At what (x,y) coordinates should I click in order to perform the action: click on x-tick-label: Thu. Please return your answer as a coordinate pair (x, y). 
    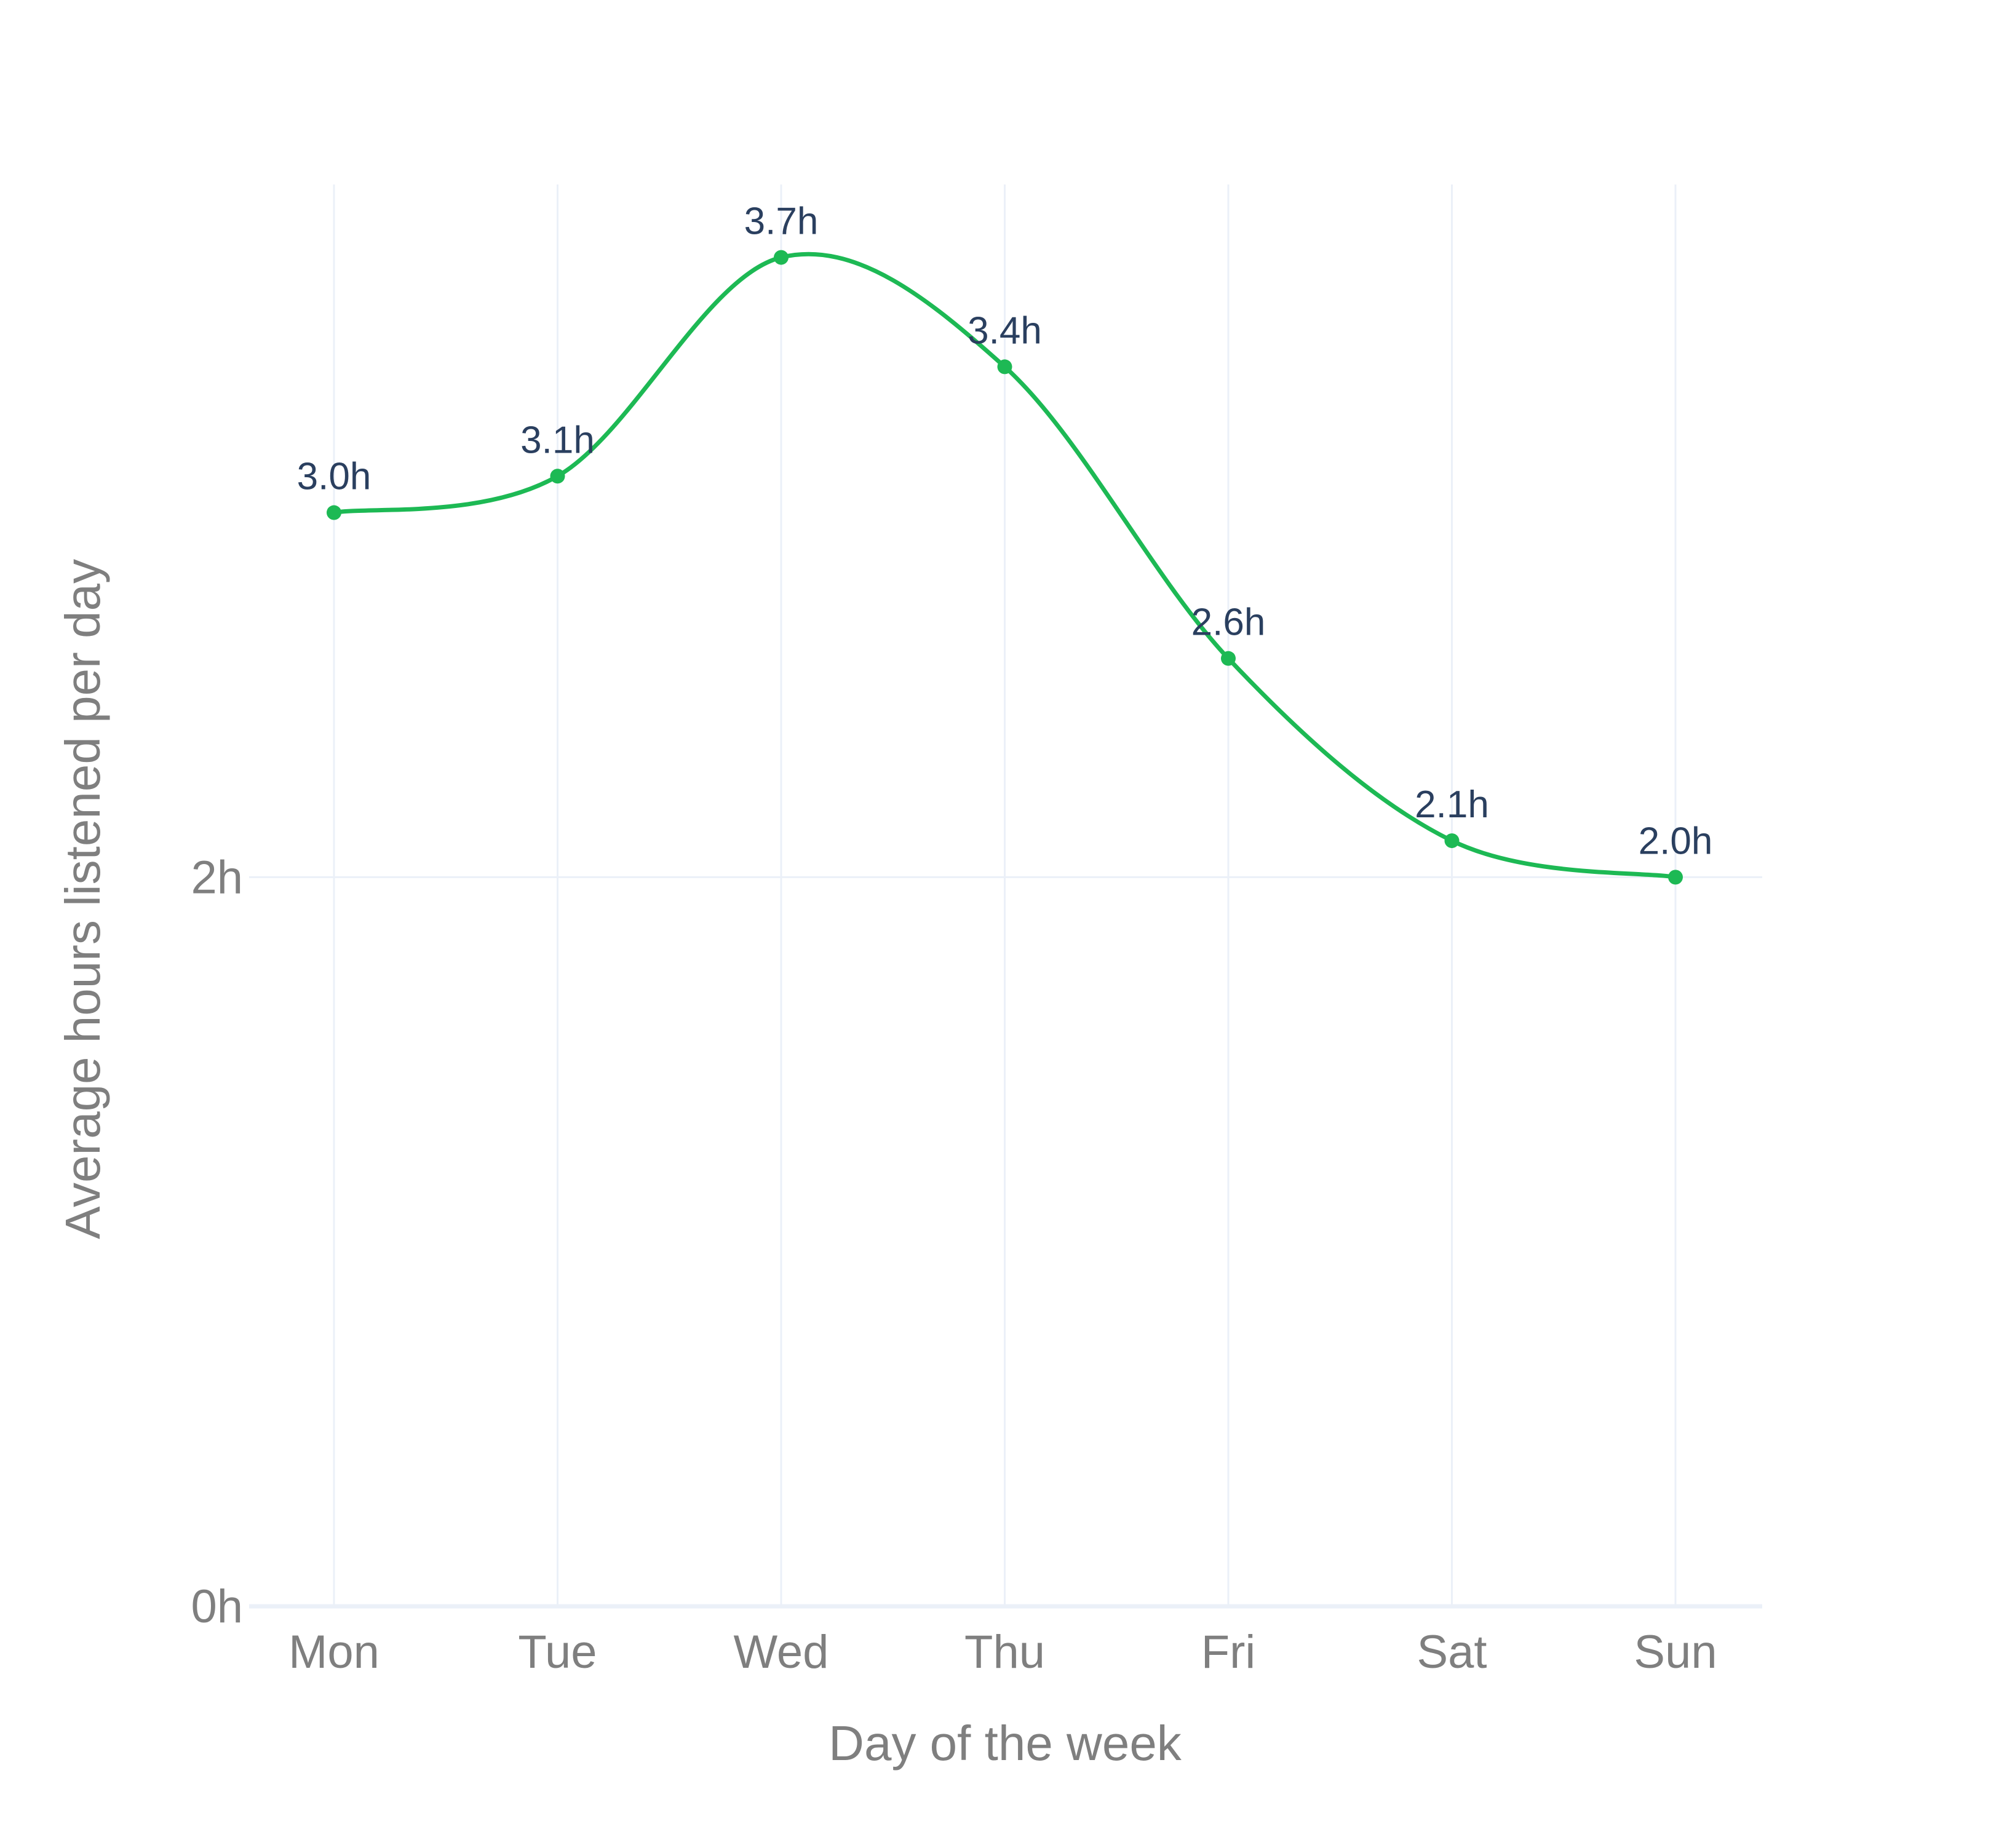
    Looking at the image, I should click on (1004, 1652).